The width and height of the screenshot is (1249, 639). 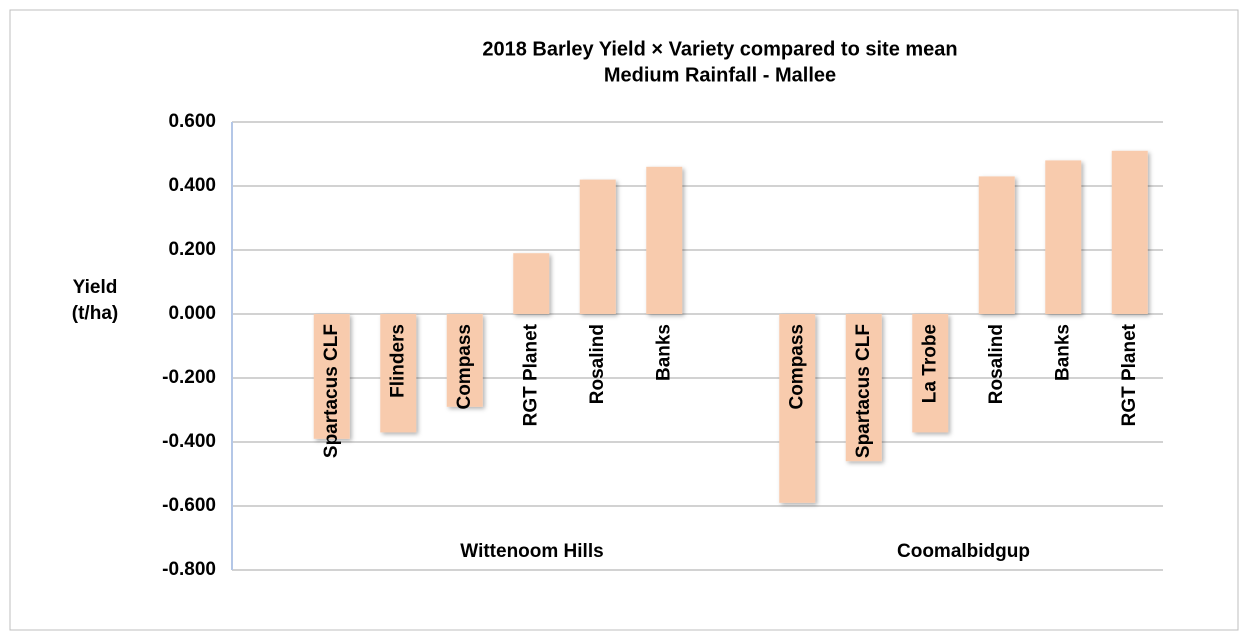 What do you see at coordinates (189, 505) in the screenshot?
I see `y-tick-label: -0.600` at bounding box center [189, 505].